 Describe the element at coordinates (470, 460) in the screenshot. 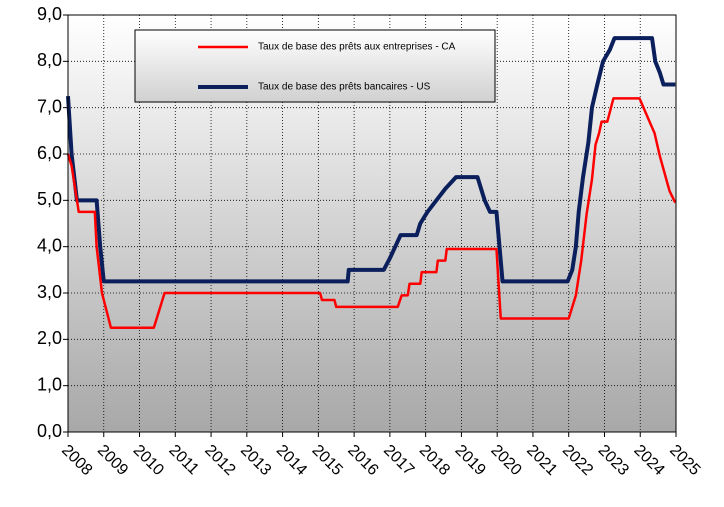

I see `x-tick-label: 2019` at that location.